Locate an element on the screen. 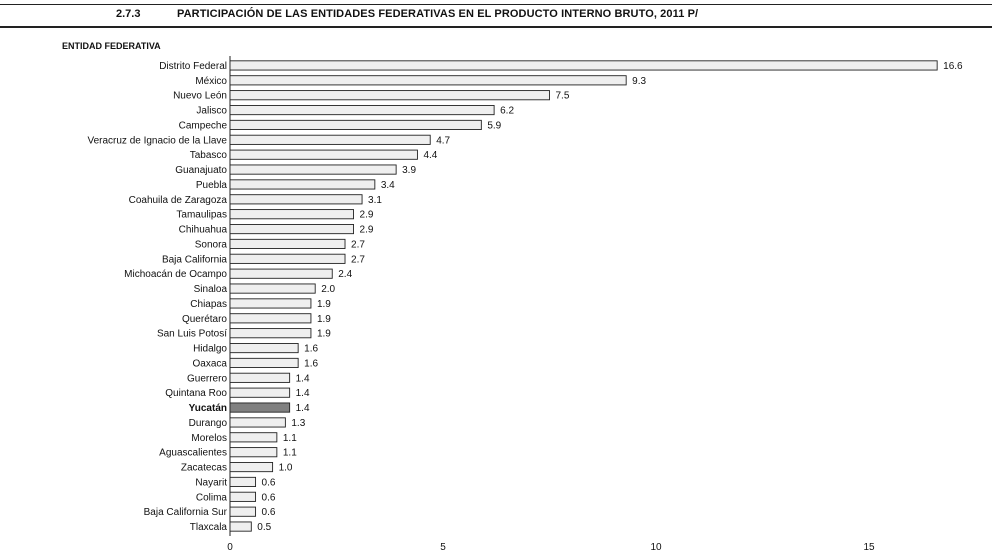 The height and width of the screenshot is (554, 992). value-label: 1.3 is located at coordinates (298, 423).